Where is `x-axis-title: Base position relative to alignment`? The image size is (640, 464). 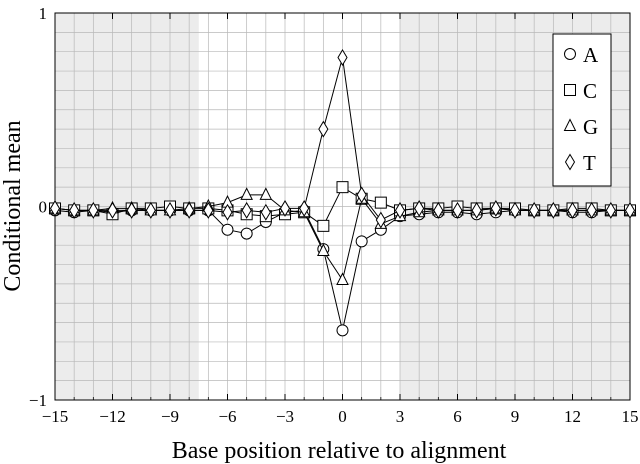 x-axis-title: Base position relative to alignment is located at coordinates (339, 451).